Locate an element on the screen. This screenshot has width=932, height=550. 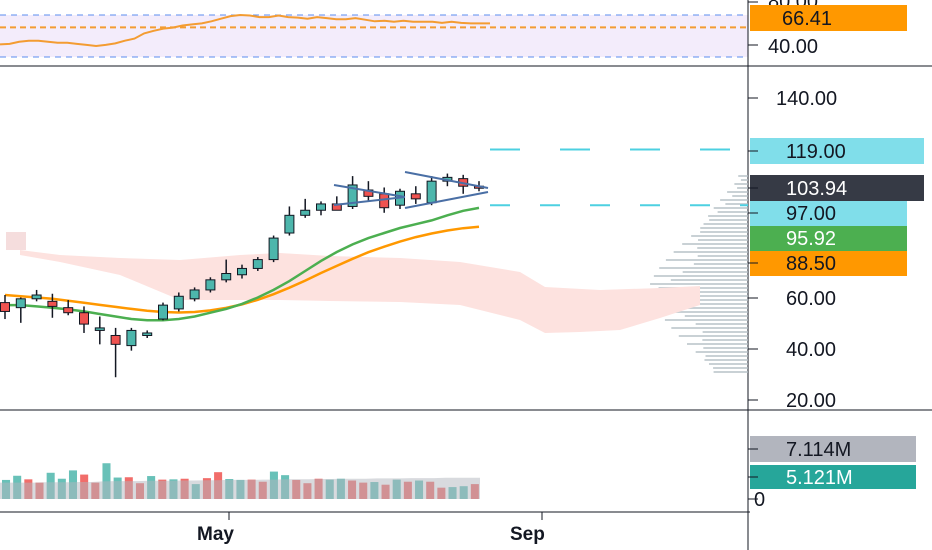
rsi-pane: 80.00 40.00 66.41 is located at coordinates (453, 29).